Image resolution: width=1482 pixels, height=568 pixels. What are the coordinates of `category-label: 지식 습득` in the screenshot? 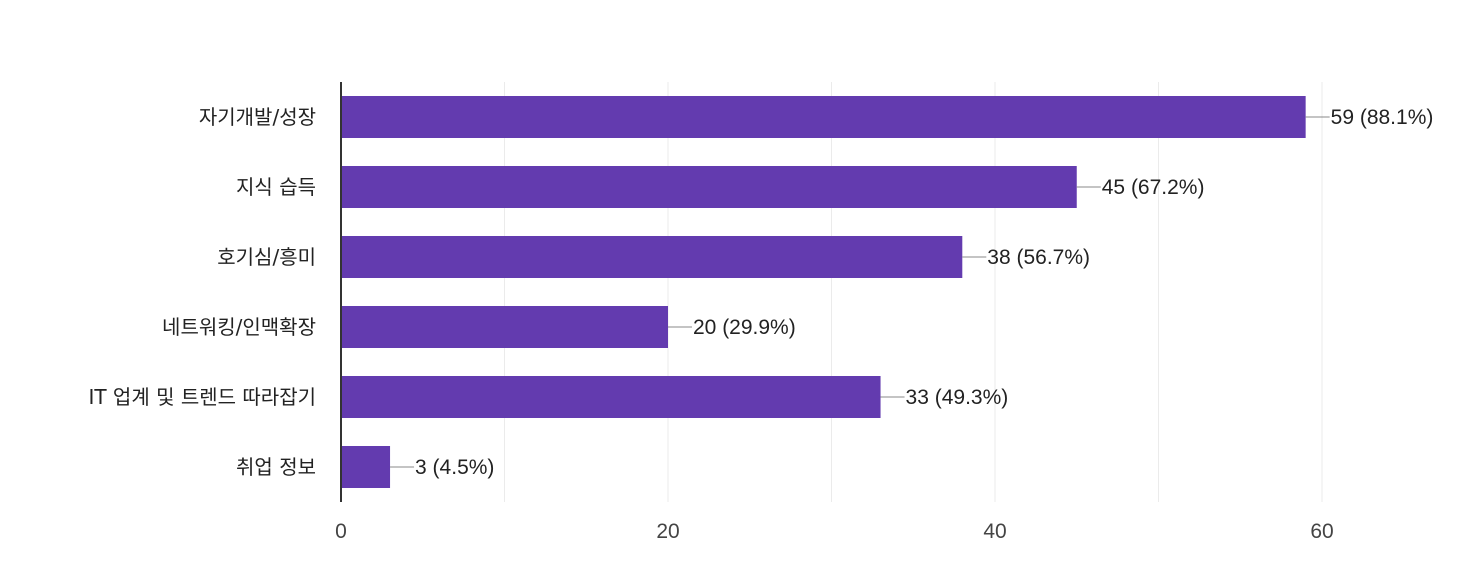 It's located at (276, 187).